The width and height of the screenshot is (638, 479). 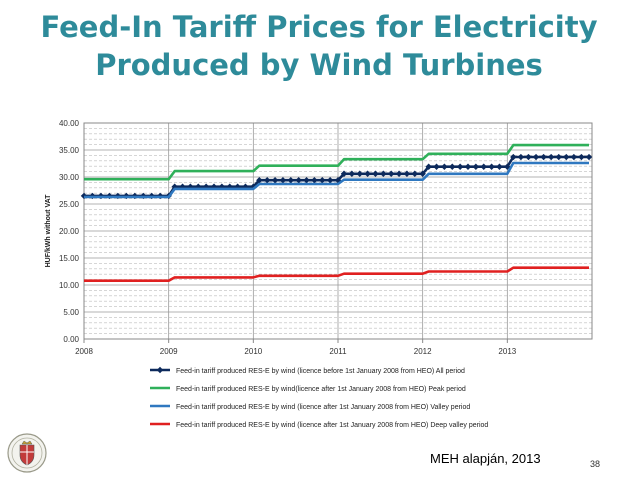 I want to click on y-tick-label: 0.00, so click(x=71, y=339).